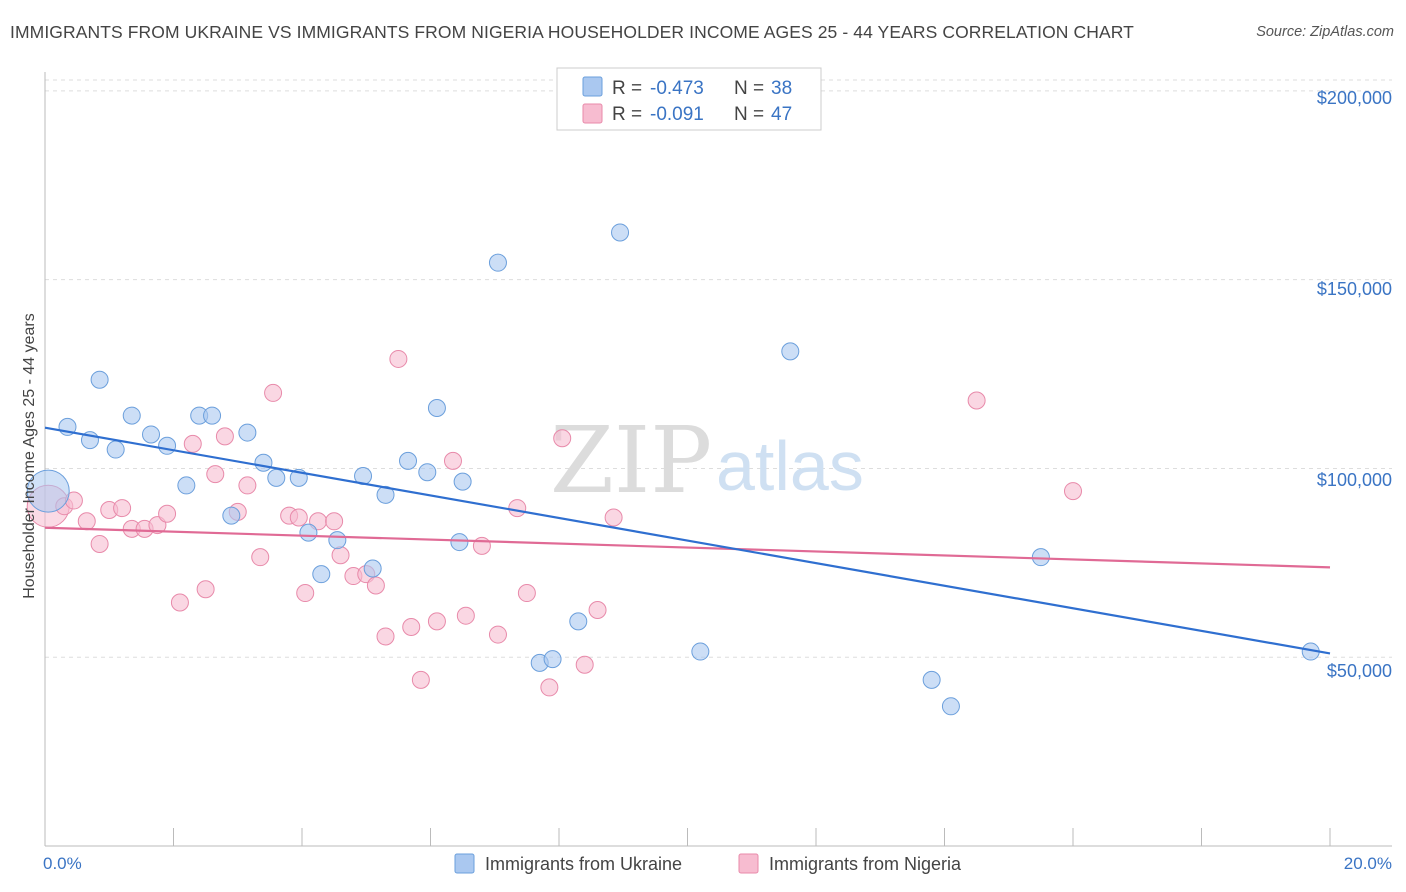 Image resolution: width=1406 pixels, height=892 pixels. I want to click on legend-n-value-ukraine: 38, so click(781, 88).